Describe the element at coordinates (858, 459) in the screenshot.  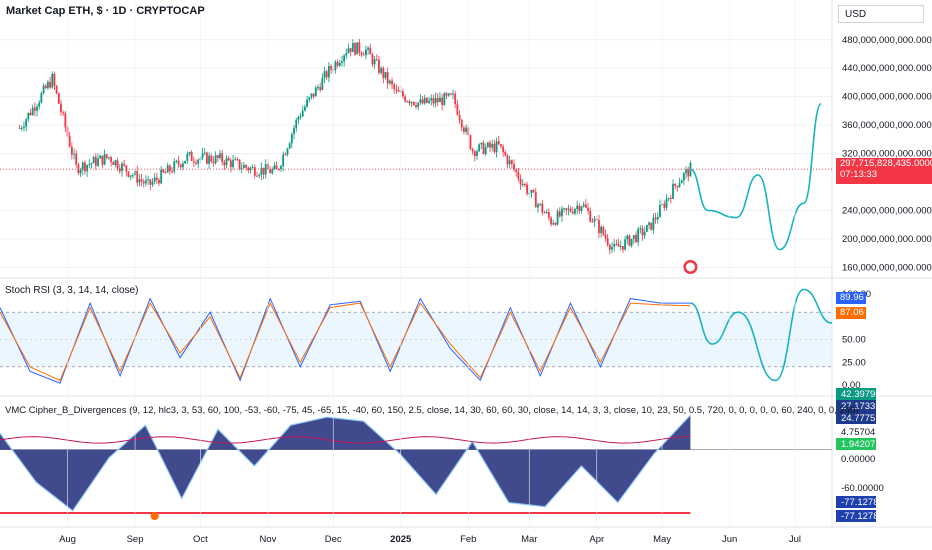
I see `vmc-value-label: 0.00000` at that location.